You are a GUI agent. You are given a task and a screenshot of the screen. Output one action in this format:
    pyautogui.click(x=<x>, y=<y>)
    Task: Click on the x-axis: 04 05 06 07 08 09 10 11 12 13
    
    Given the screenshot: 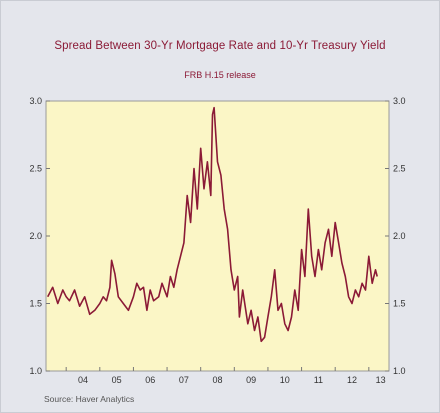 What is the action you would take?
    pyautogui.click(x=225, y=376)
    